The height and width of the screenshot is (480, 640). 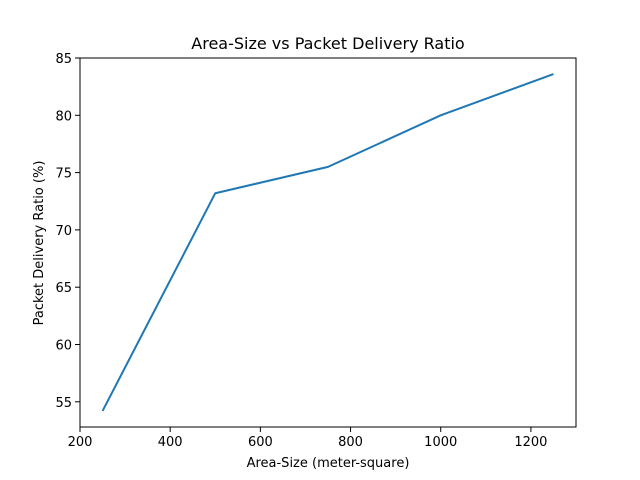 I want to click on x-axis-label: Area-Size (meter-square), so click(x=328, y=463).